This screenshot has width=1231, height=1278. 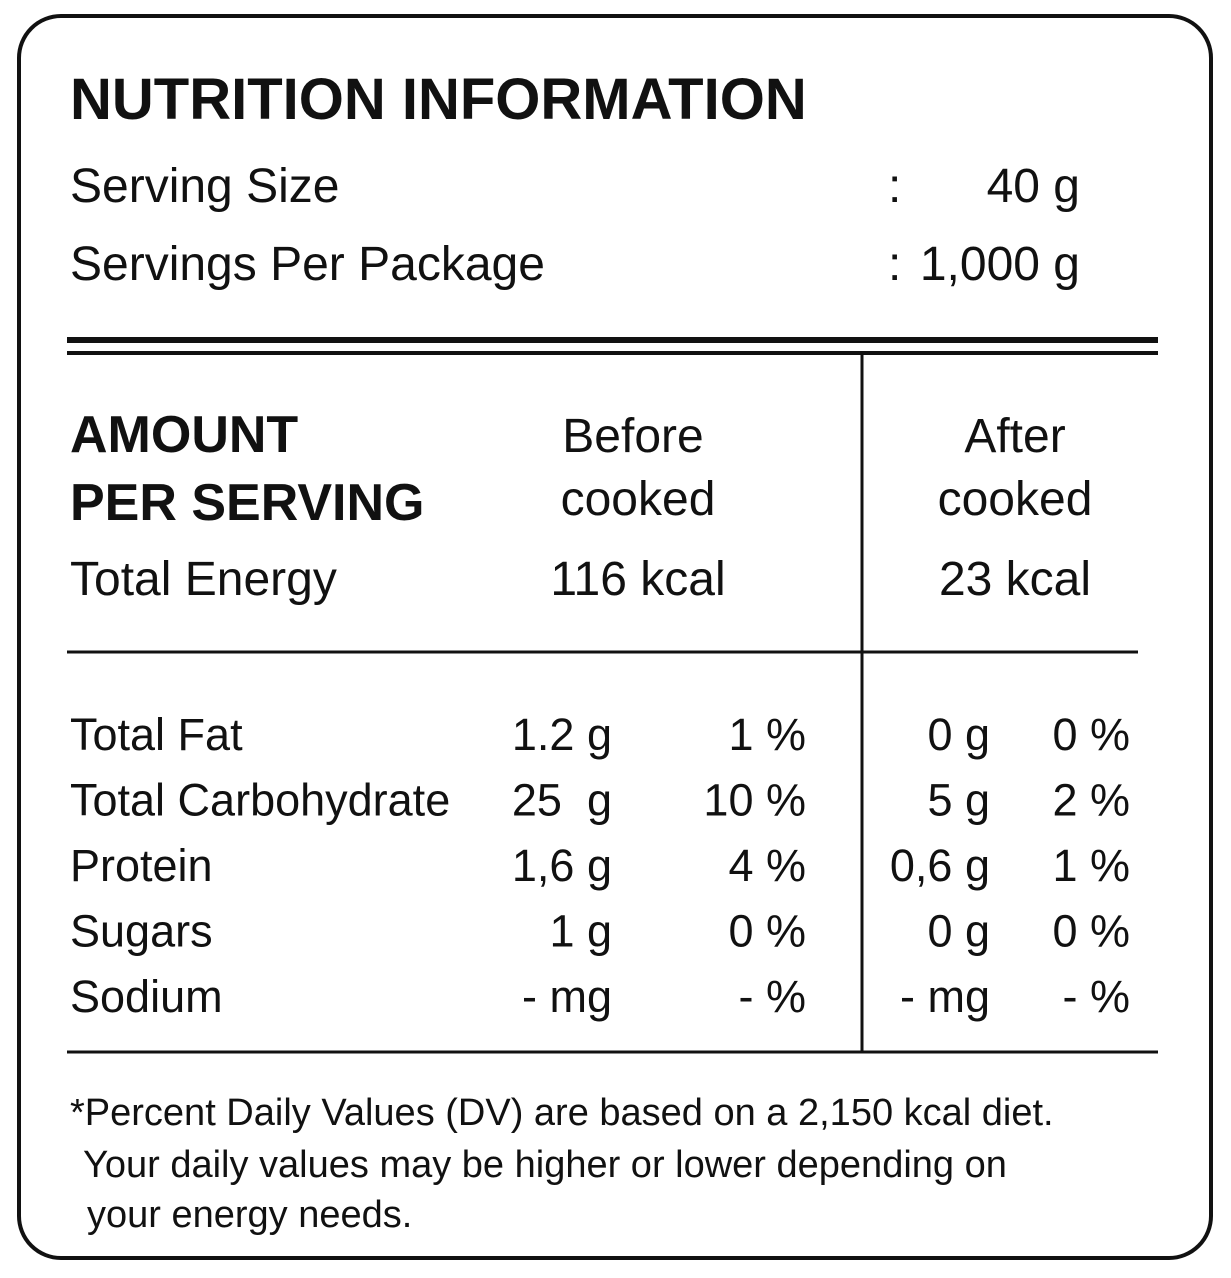 What do you see at coordinates (767, 865) in the screenshot?
I see `before-percent: 4 %` at bounding box center [767, 865].